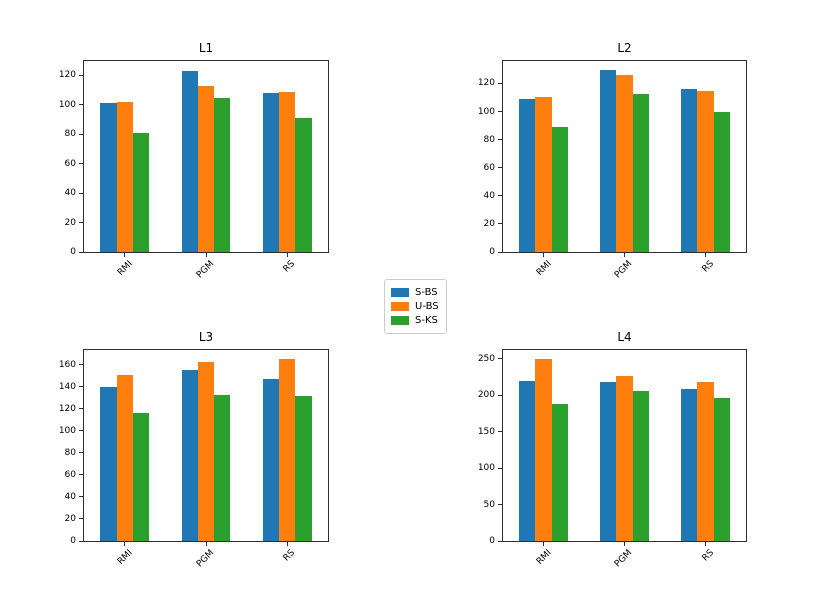  Describe the element at coordinates (400, 320) in the screenshot. I see `legend-swatch-s-ks` at that location.